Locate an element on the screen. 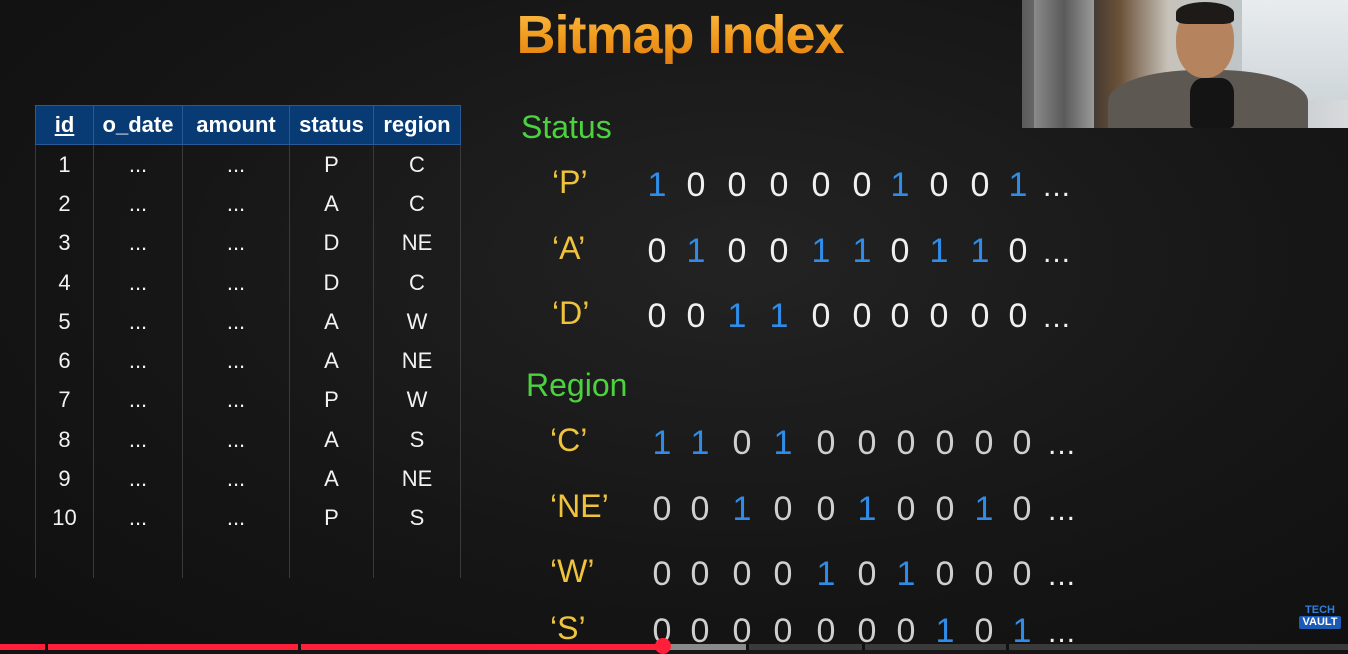  cell-id: 3 is located at coordinates (64, 243).